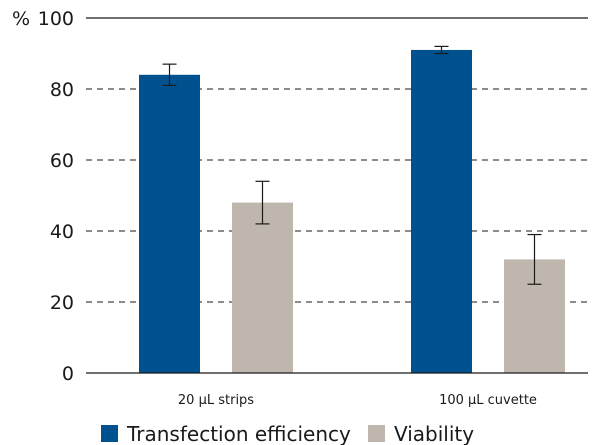  Describe the element at coordinates (488, 400) in the screenshot. I see `category-label-1: 100 µL cuvette` at that location.